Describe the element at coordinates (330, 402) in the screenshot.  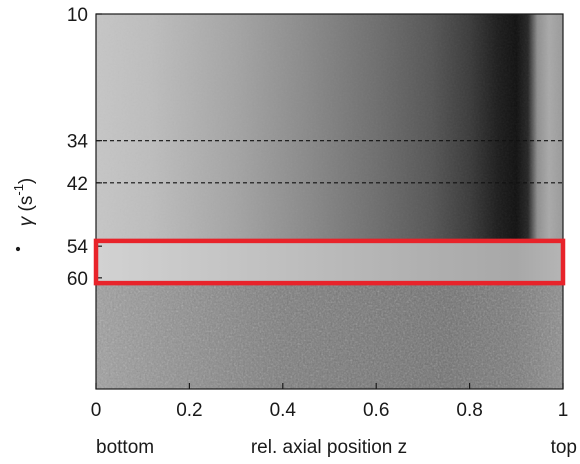
I see `x-axis-ticks: 0 0.2 0.4 0.6 0.8 1` at that location.